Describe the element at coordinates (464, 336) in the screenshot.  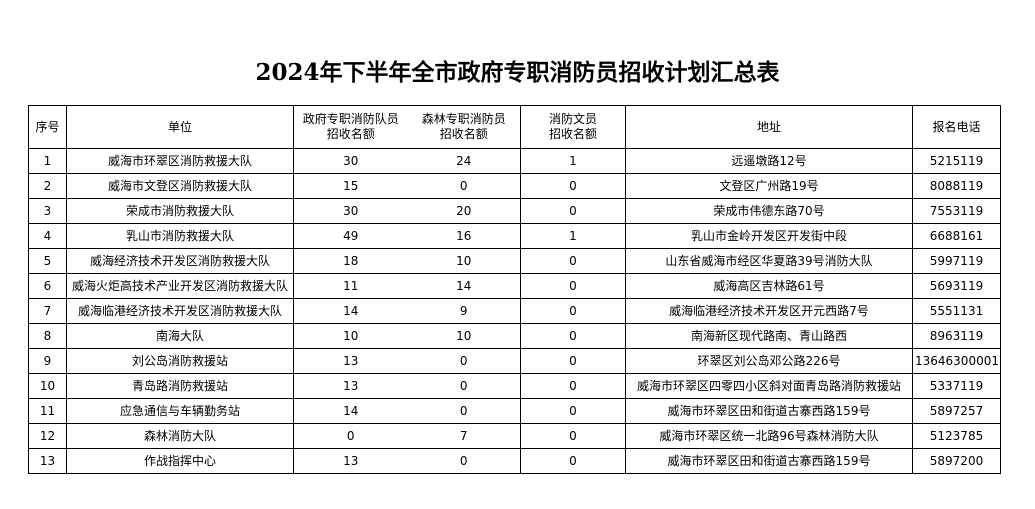
I see `cell-forest-quota: 10` at that location.